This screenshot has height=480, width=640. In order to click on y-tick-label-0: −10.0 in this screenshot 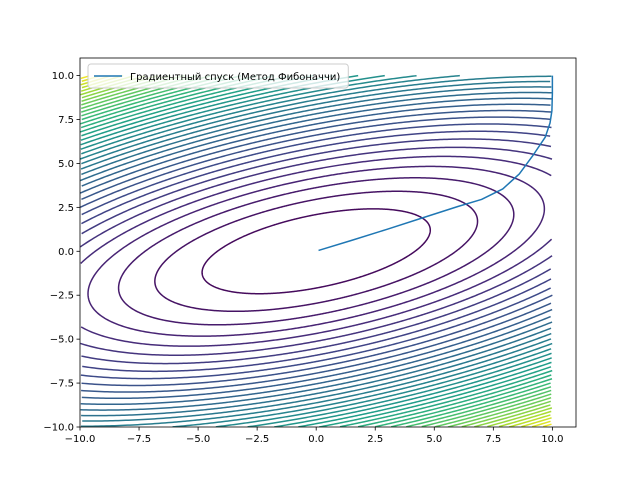, I will do `click(58, 428)`.